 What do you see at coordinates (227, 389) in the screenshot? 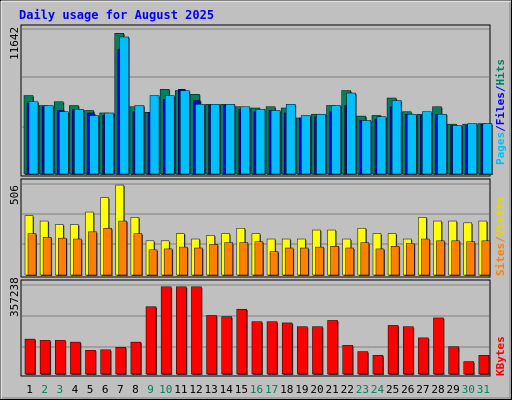
I see `x-tick-label: 14` at bounding box center [227, 389].